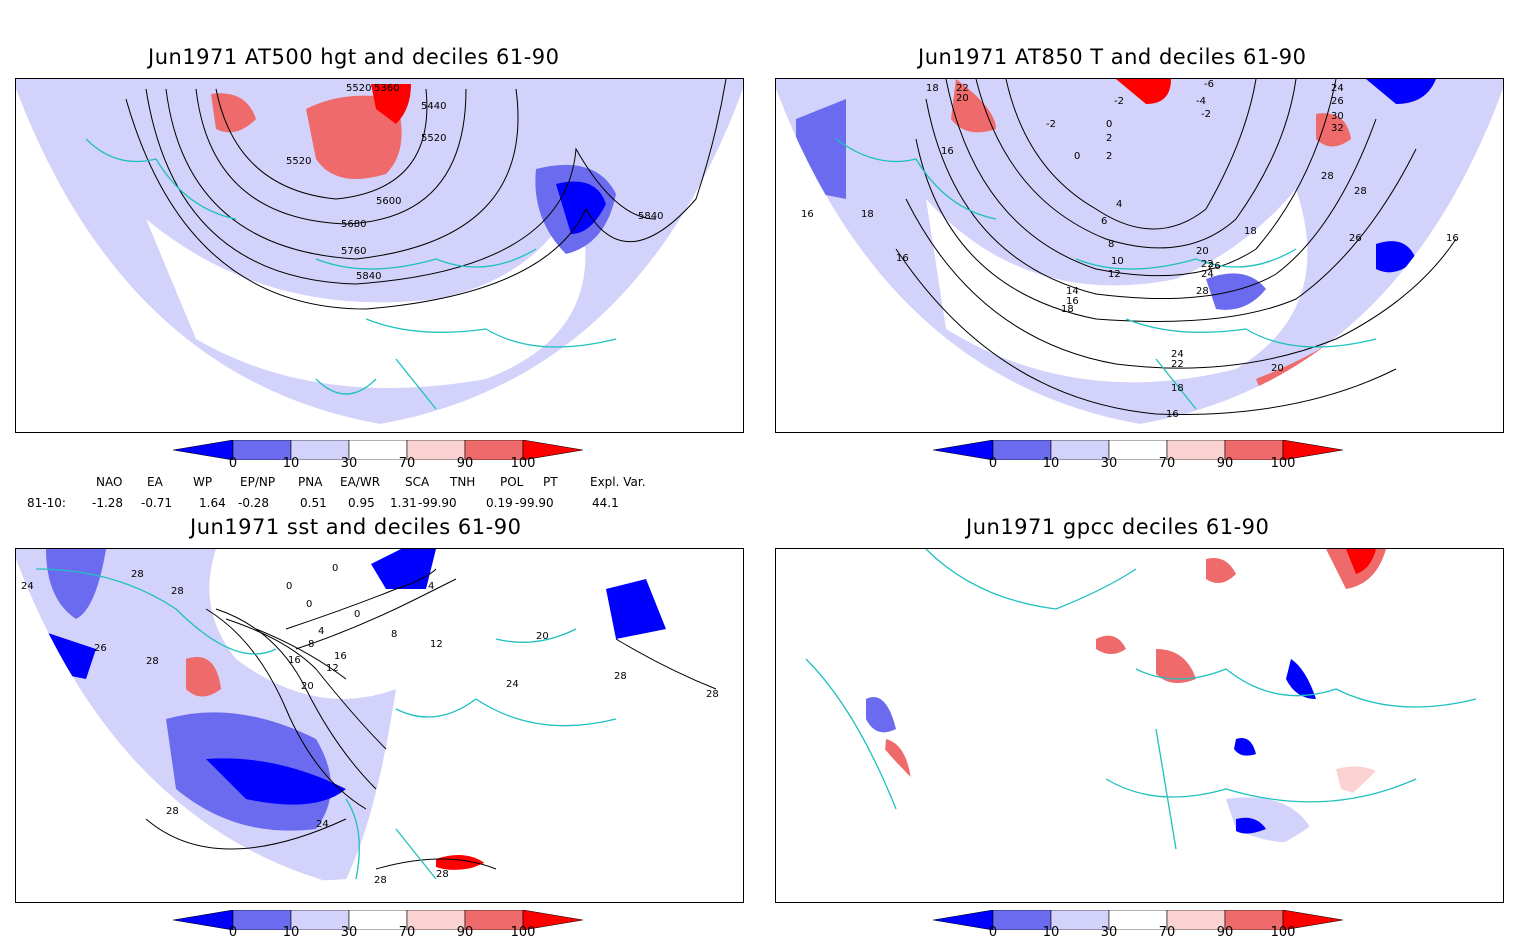  What do you see at coordinates (534, 503) in the screenshot?
I see `index-value: -99.90` at bounding box center [534, 503].